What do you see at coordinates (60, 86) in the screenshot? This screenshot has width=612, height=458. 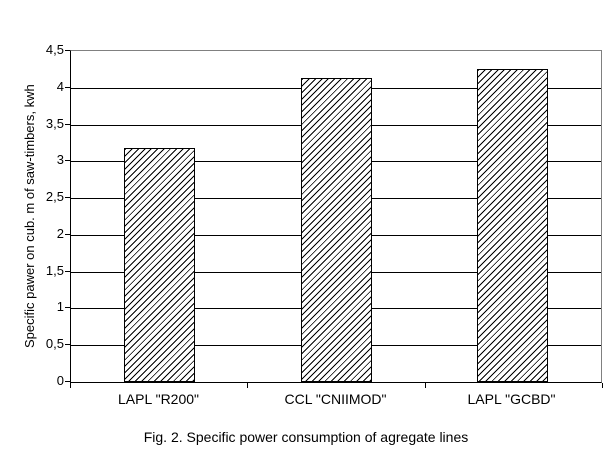 I see `y-tick-label: 4` at bounding box center [60, 86].